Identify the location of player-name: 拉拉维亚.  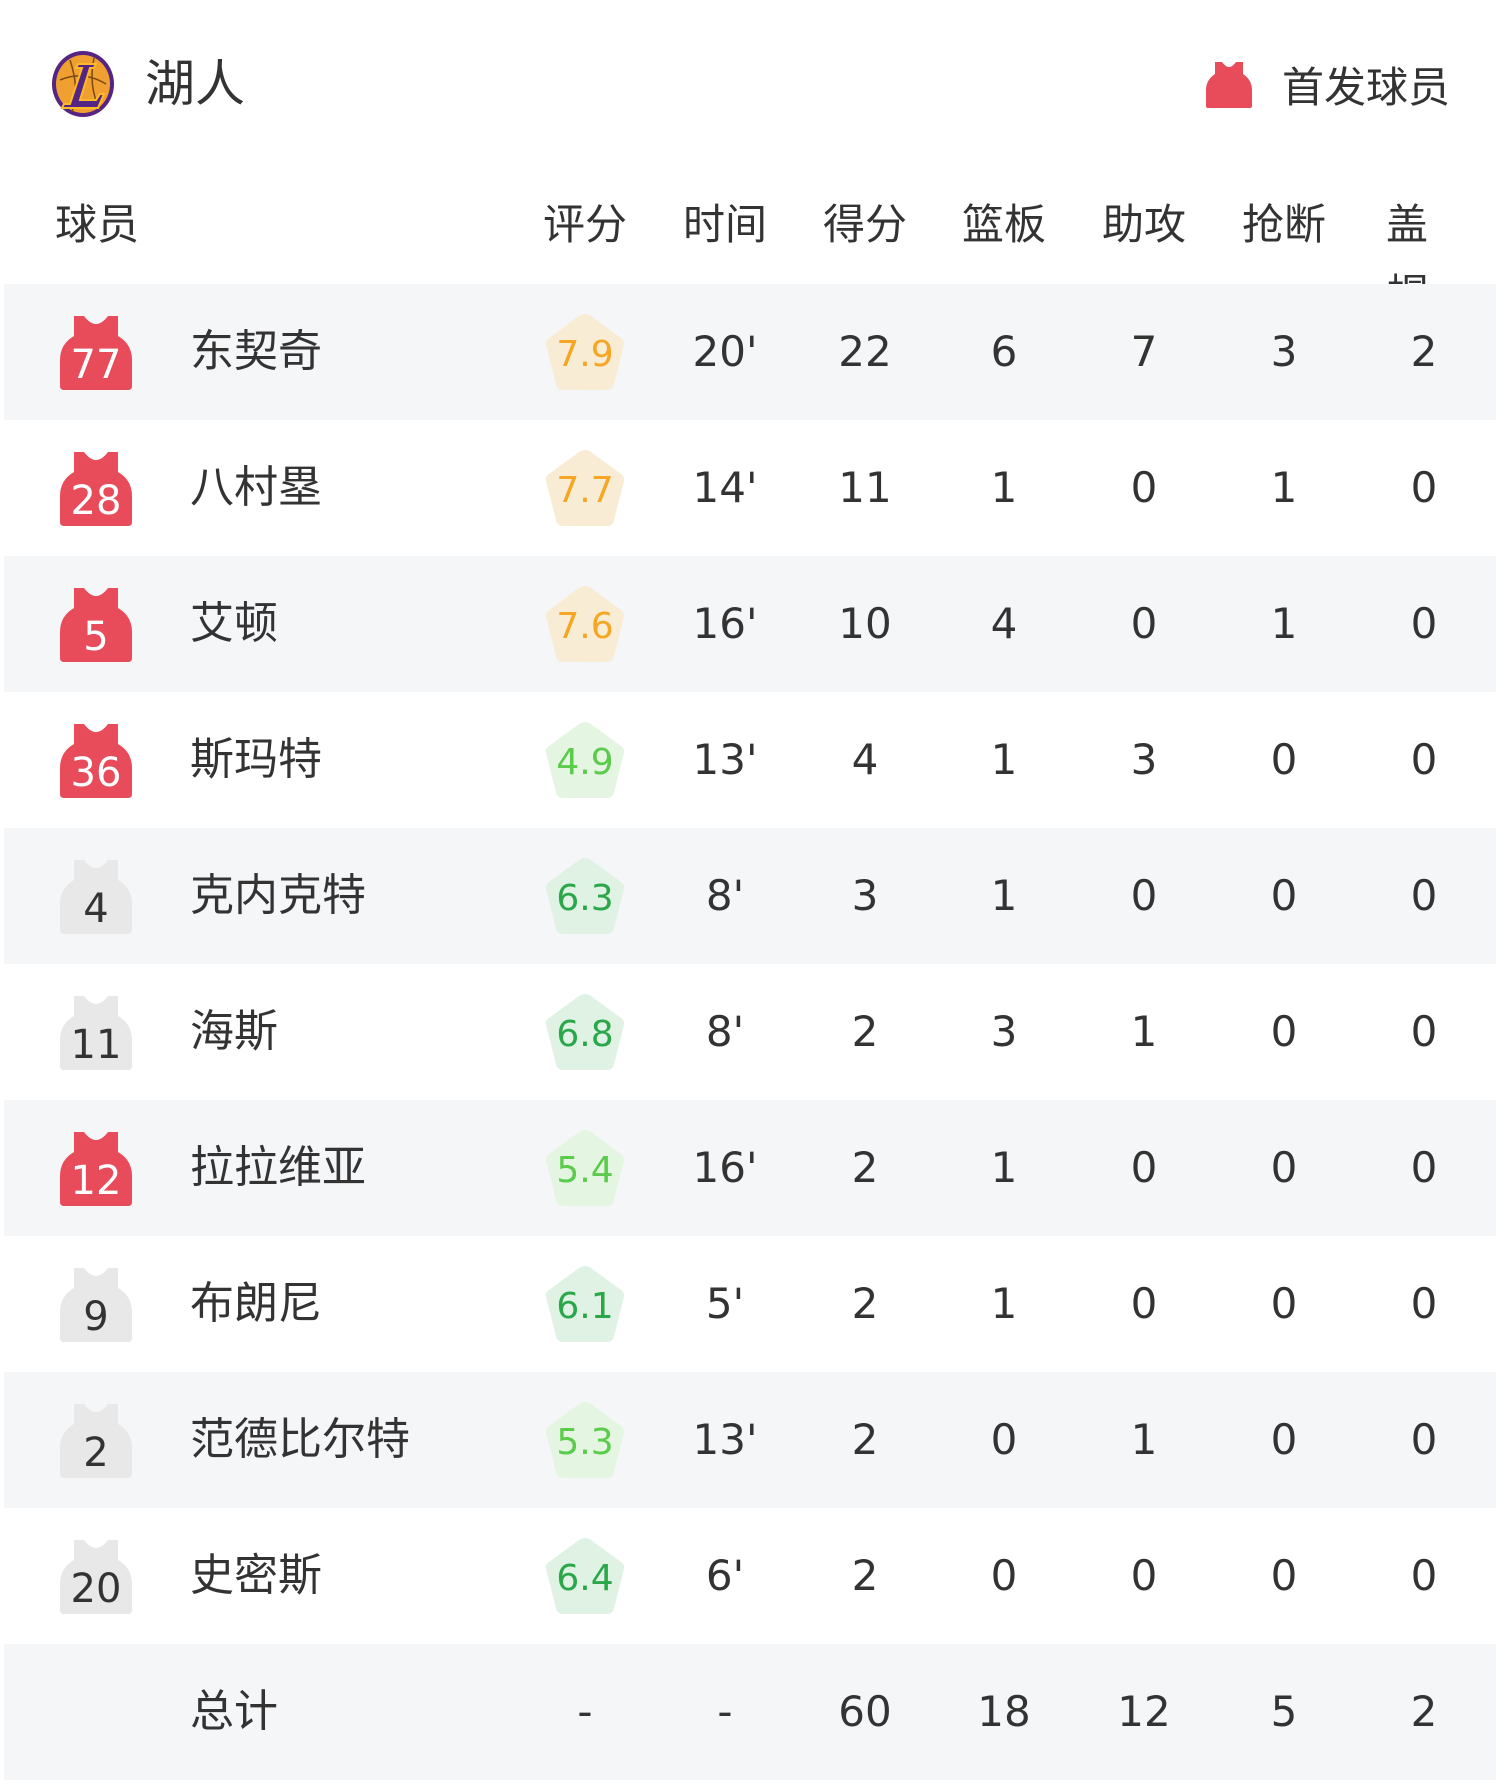
(278, 1167).